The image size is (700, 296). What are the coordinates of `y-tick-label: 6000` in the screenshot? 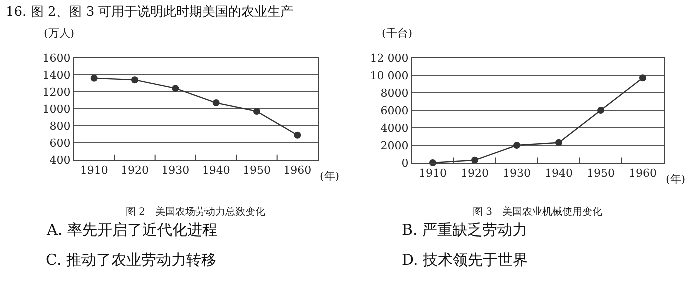 It's located at (394, 111).